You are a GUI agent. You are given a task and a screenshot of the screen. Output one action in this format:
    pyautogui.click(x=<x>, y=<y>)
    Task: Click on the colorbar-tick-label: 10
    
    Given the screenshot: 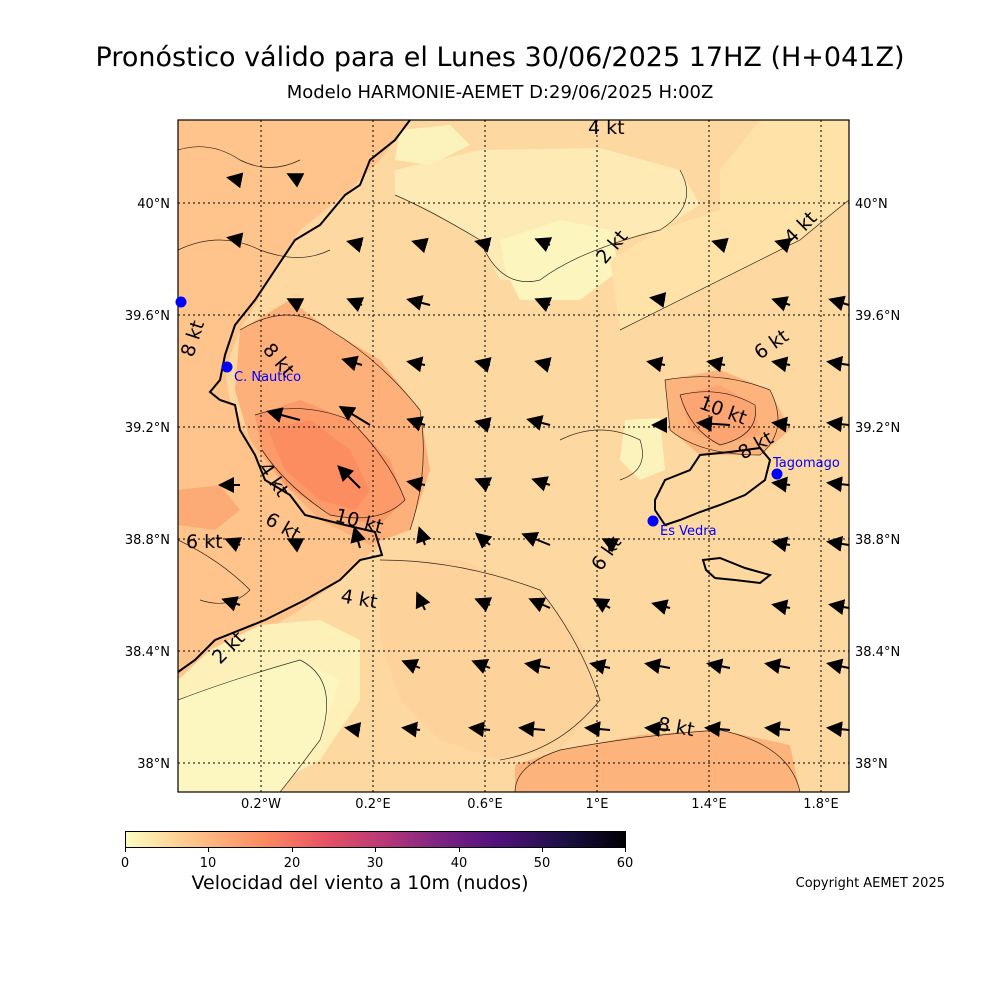 What is the action you would take?
    pyautogui.click(x=208, y=863)
    